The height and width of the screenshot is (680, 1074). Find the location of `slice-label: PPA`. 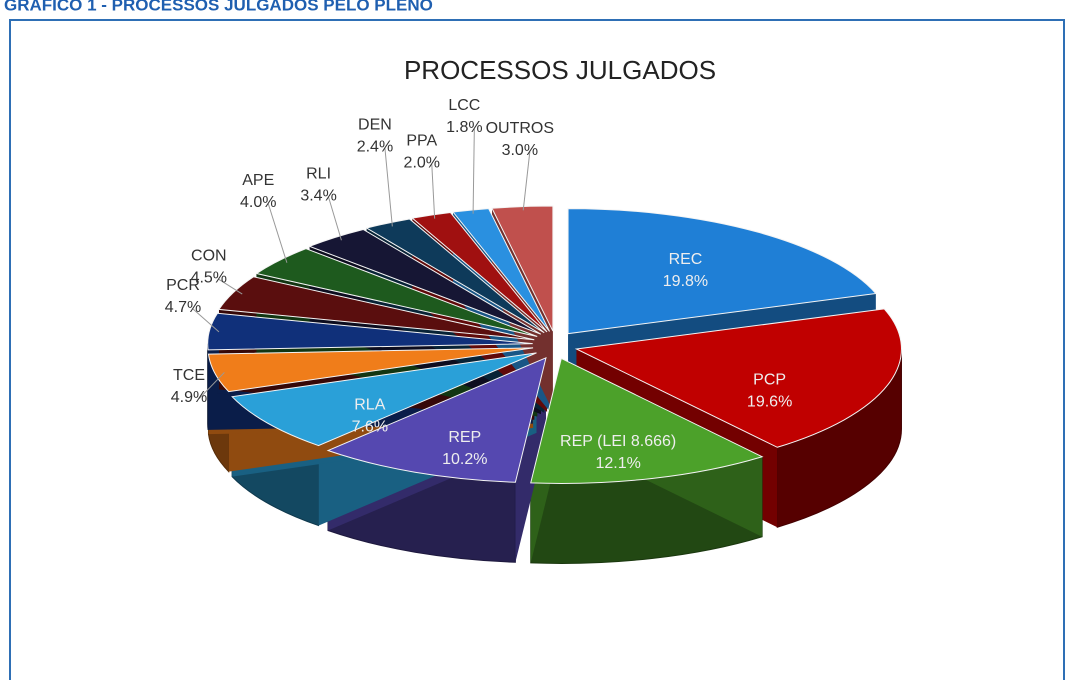

slice-label: PPA is located at coordinates (421, 141).